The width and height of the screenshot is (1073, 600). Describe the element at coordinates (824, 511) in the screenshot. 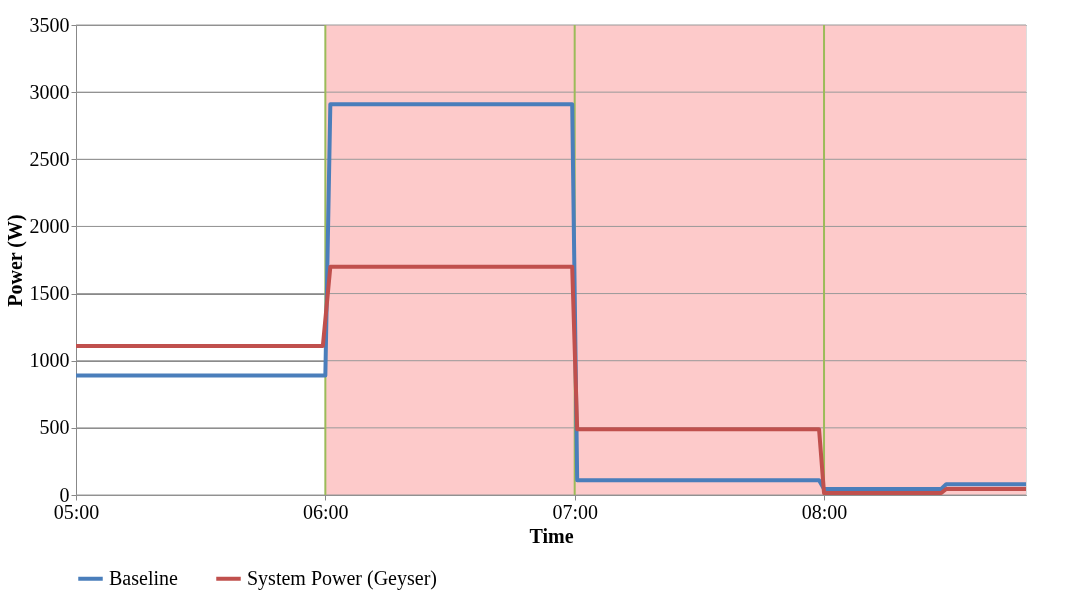

I see `x-tick-label: 08:00` at that location.